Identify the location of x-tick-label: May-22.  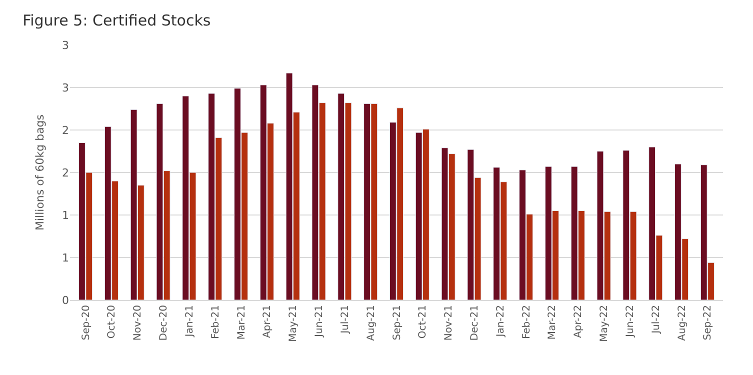
(604, 323).